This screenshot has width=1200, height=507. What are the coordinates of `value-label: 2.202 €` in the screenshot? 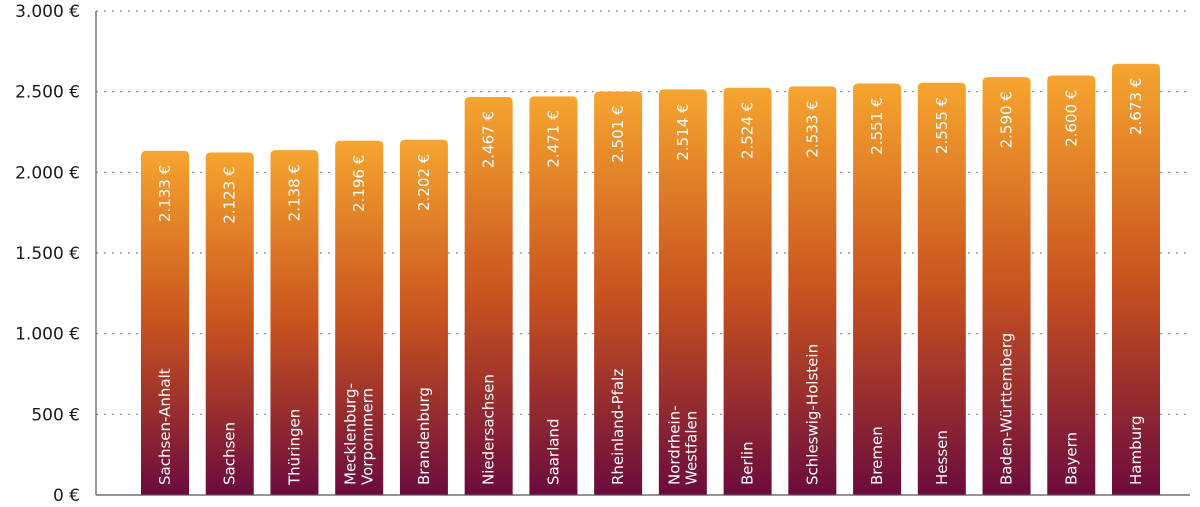 It's located at (424, 182).